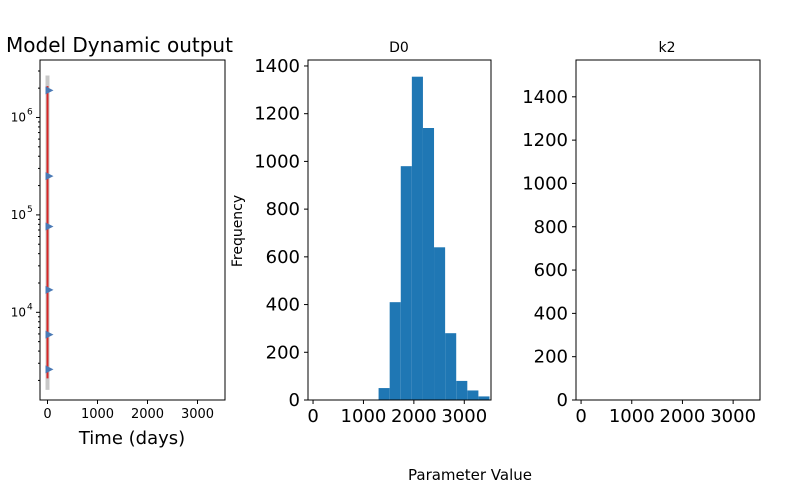  What do you see at coordinates (131, 438) in the screenshot?
I see `model-output-x-axis-label: Time (days)` at bounding box center [131, 438].